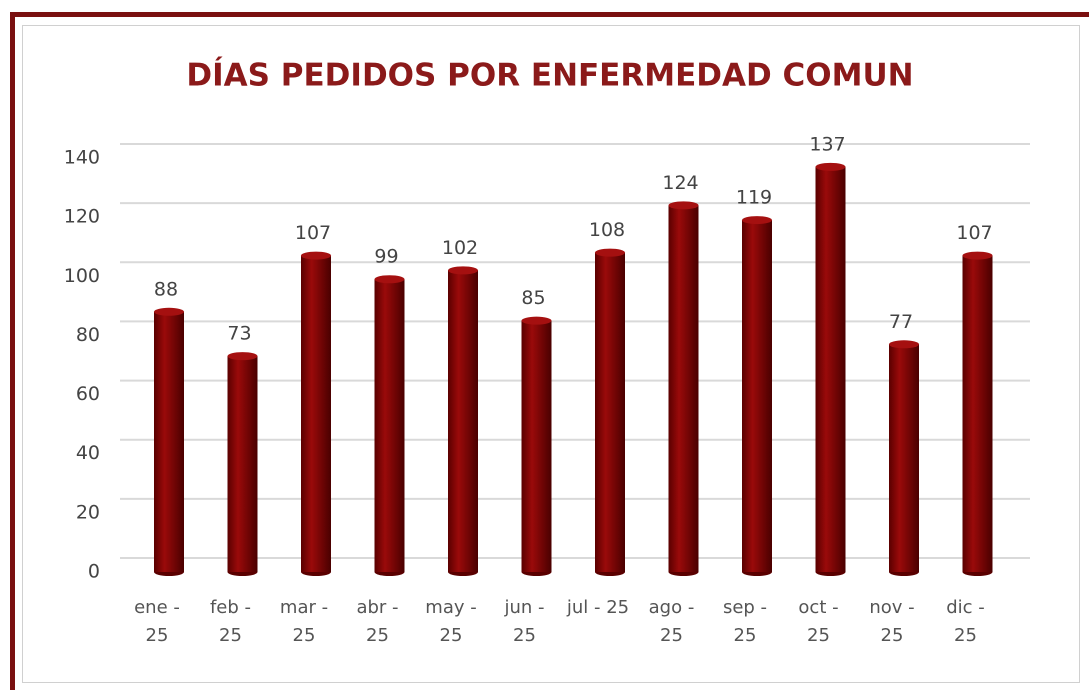 This screenshot has height=690, width=1089. What do you see at coordinates (598, 607) in the screenshot?
I see `x-tick-label: jul - 25` at bounding box center [598, 607].